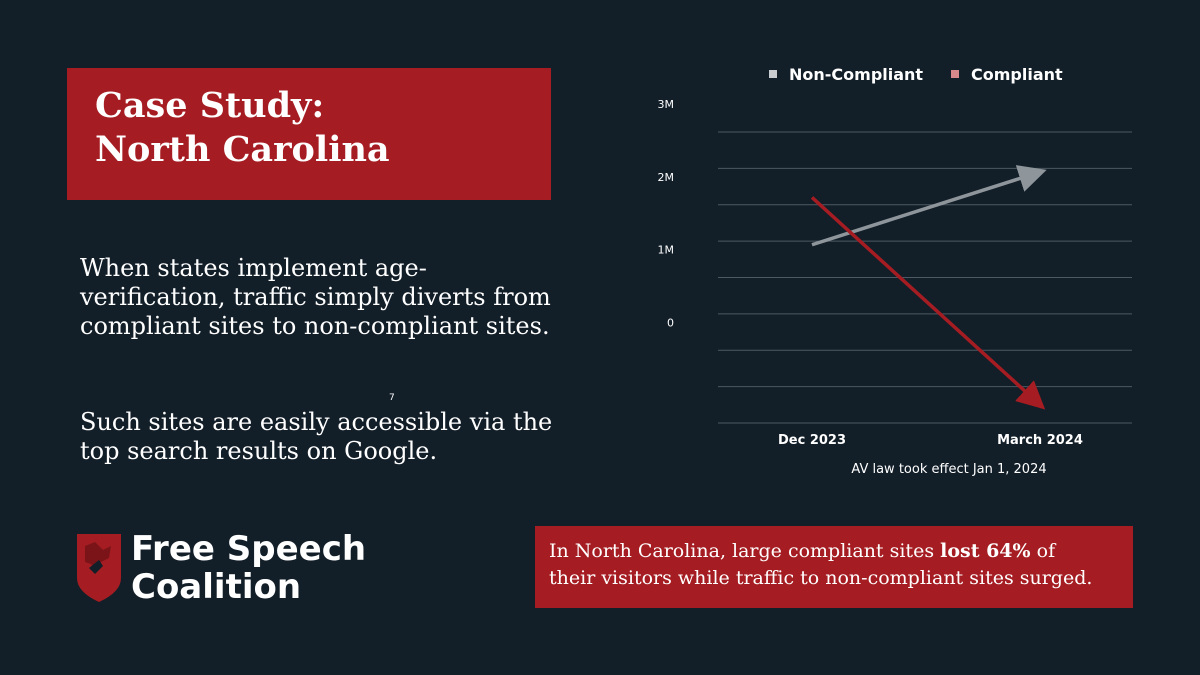 The height and width of the screenshot is (675, 1200). I want to click on chart-legend: Non-Compliant Compliant, so click(916, 74).